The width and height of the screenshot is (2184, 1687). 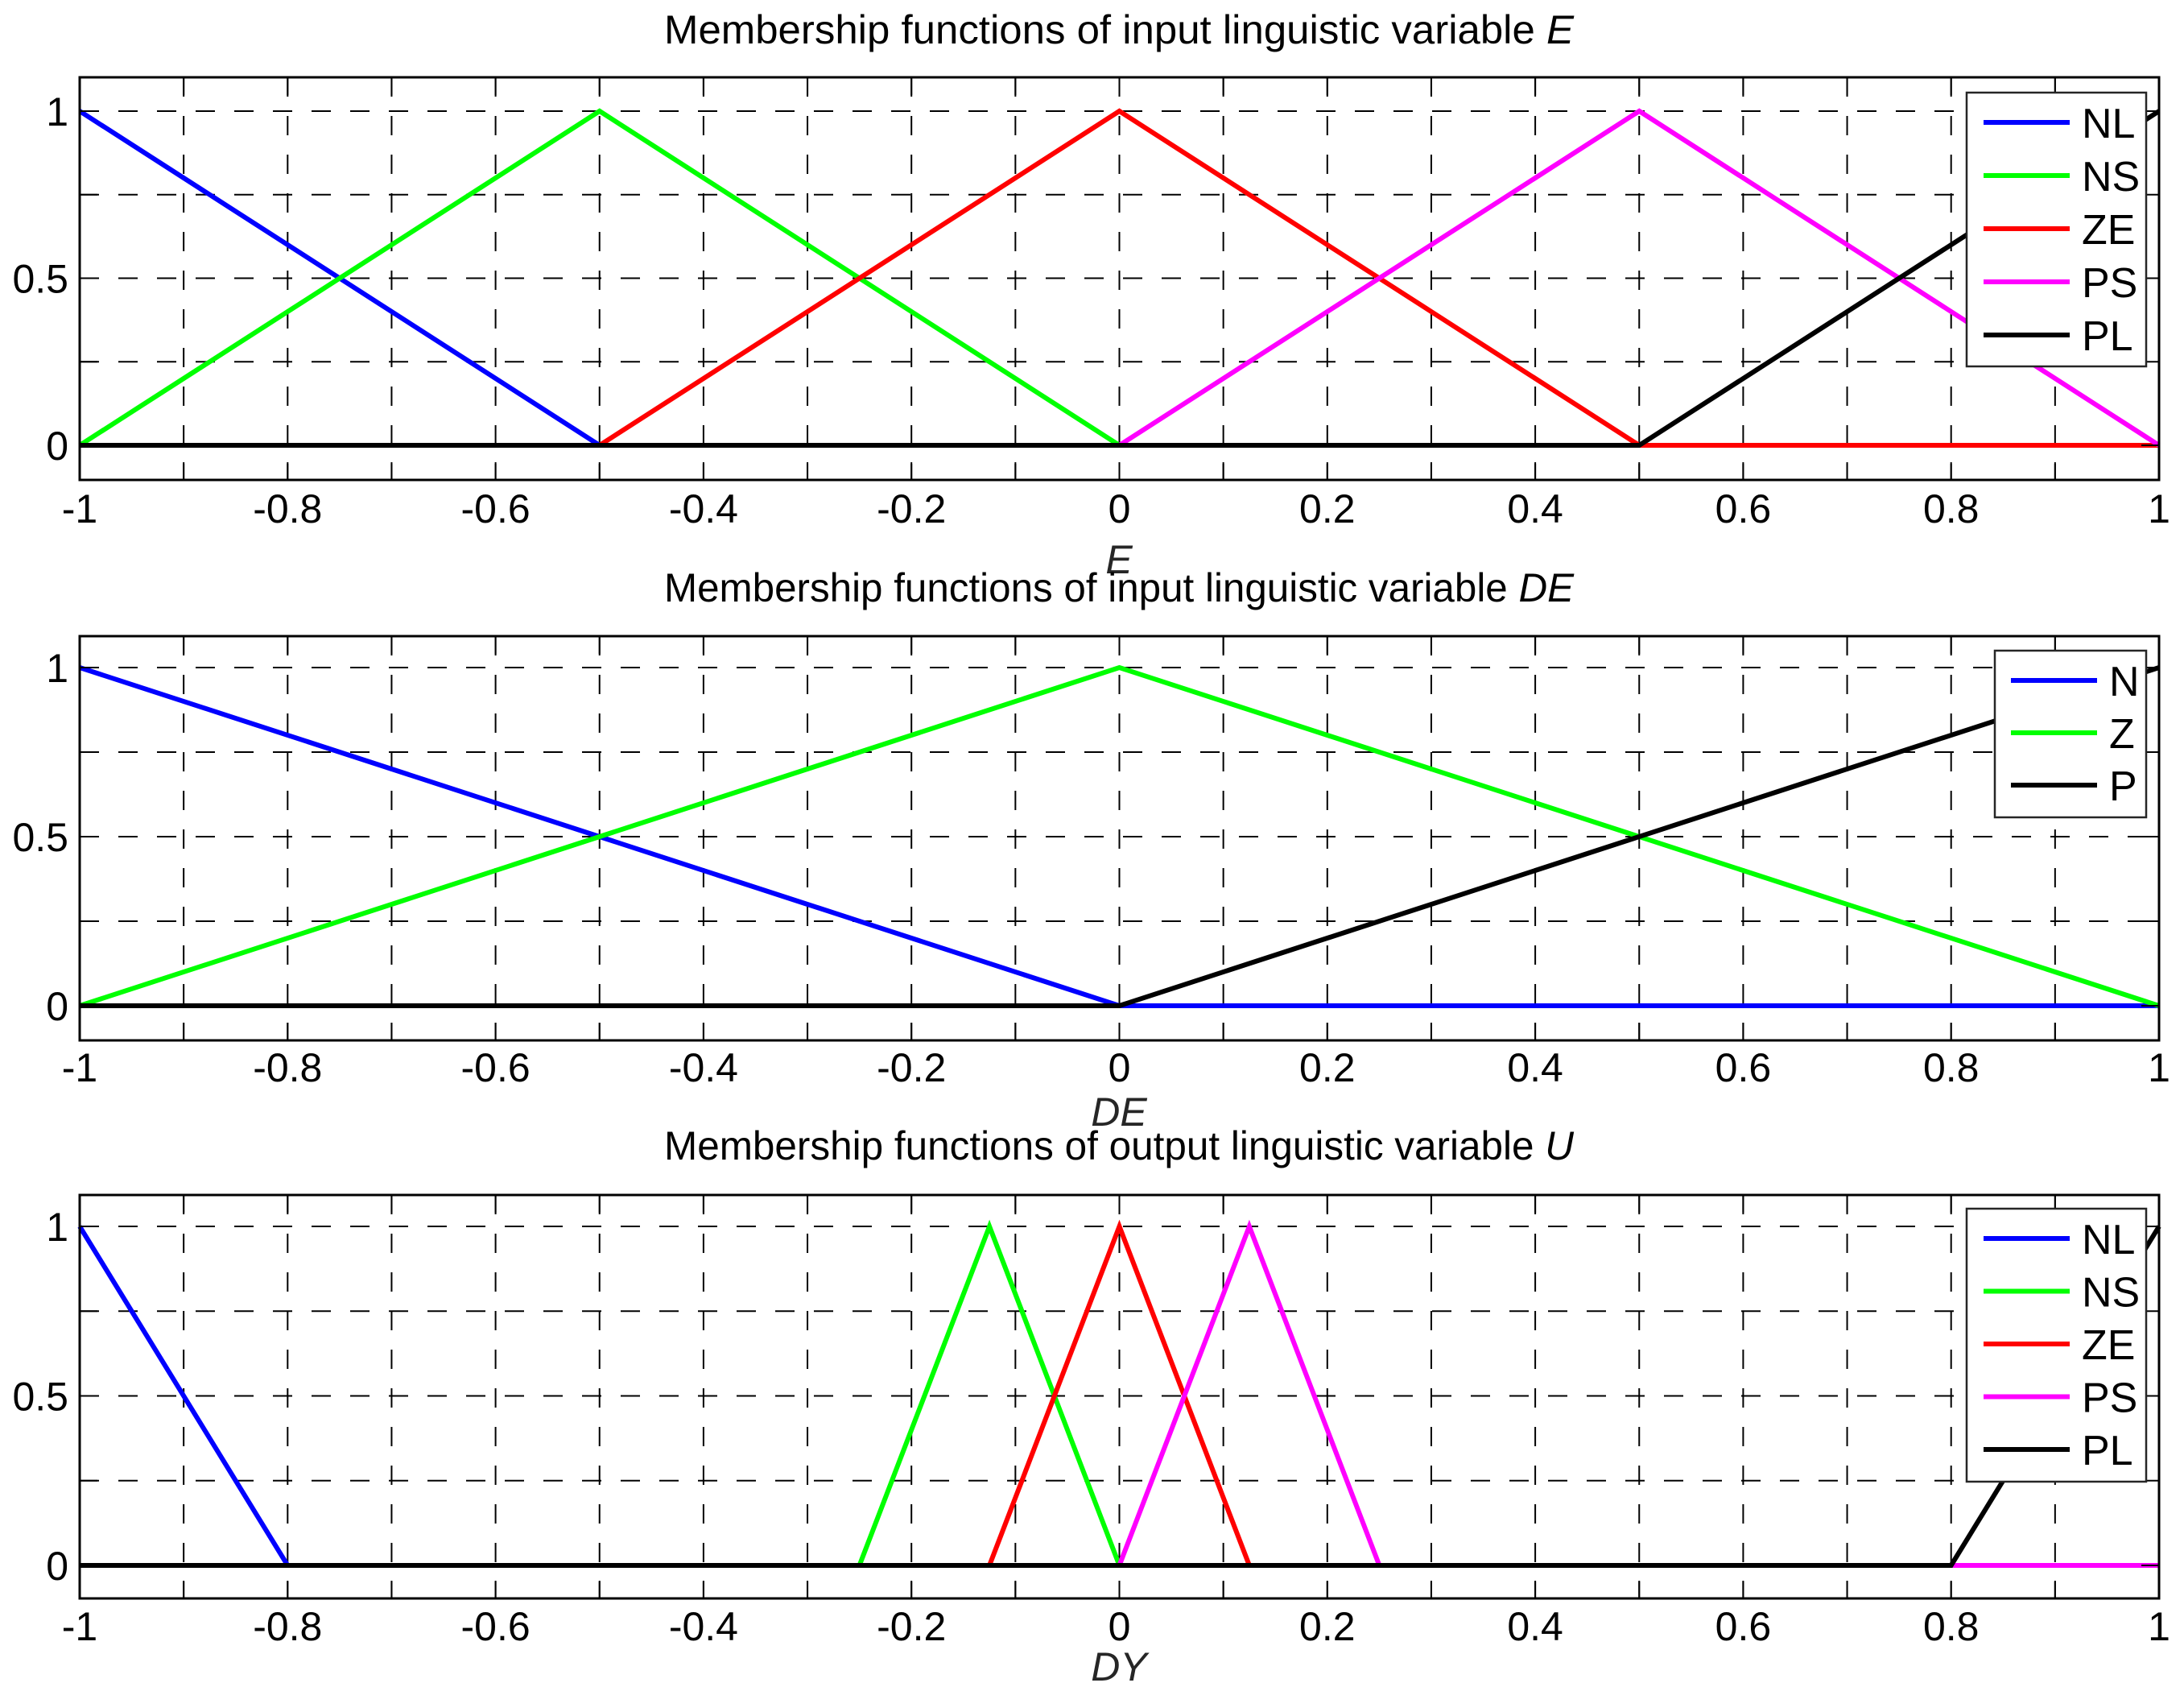 What do you see at coordinates (2075, 682) in the screenshot?
I see `legend-item-n: N` at bounding box center [2075, 682].